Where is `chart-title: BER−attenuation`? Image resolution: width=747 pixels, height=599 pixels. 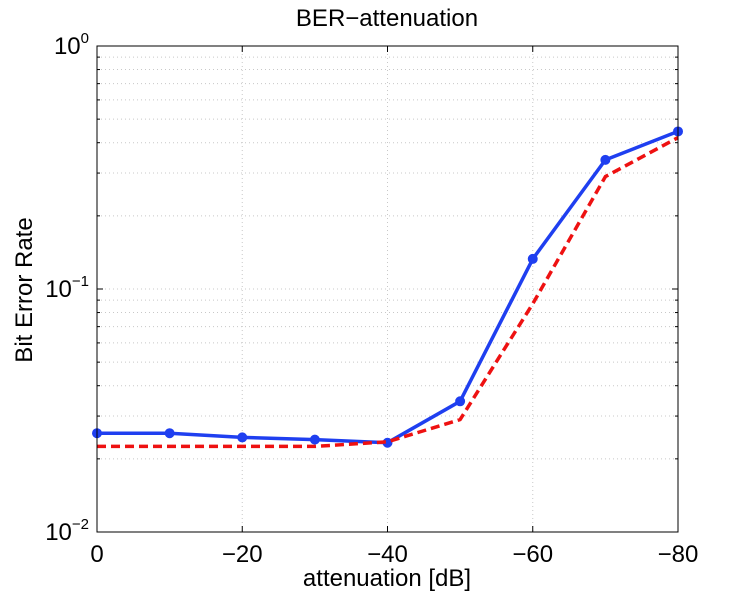
chart-title: BER−attenuation is located at coordinates (387, 18).